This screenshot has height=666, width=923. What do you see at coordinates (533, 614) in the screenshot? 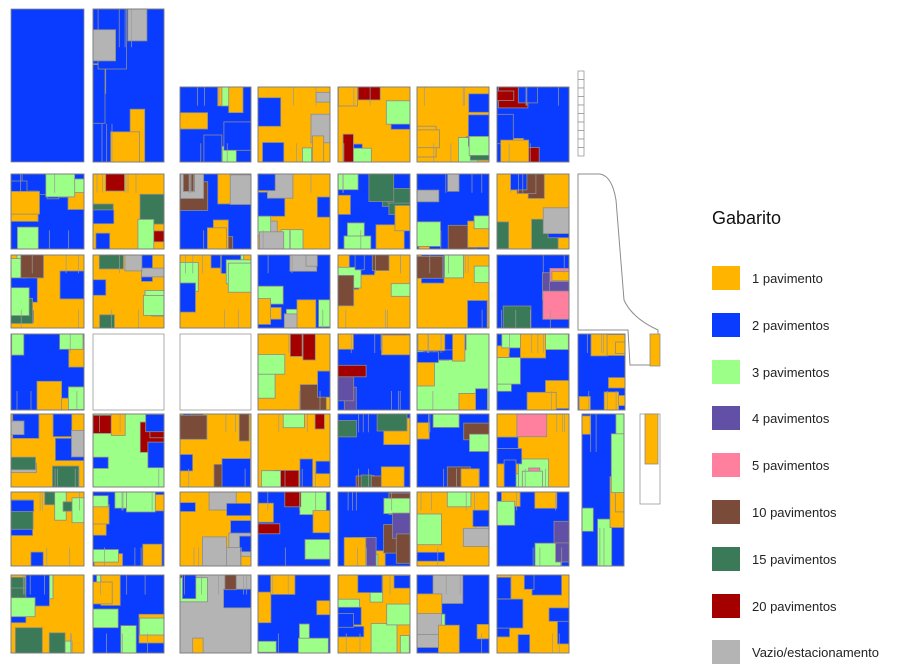
I see `block-g8` at bounding box center [533, 614].